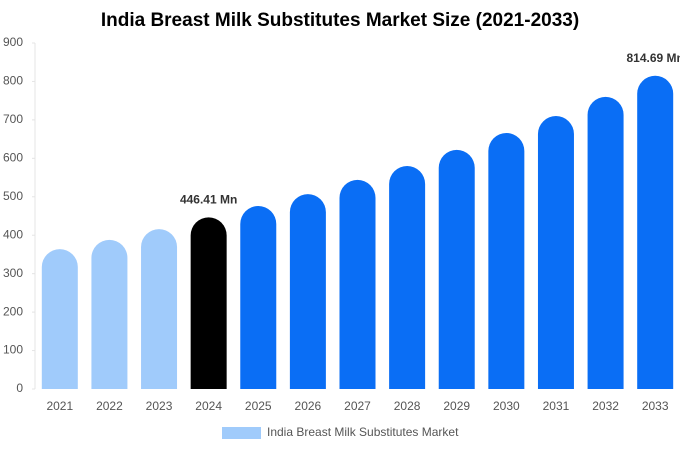 This screenshot has width=680, height=450. Describe the element at coordinates (13, 196) in the screenshot. I see `y-tick-label: 500` at that location.